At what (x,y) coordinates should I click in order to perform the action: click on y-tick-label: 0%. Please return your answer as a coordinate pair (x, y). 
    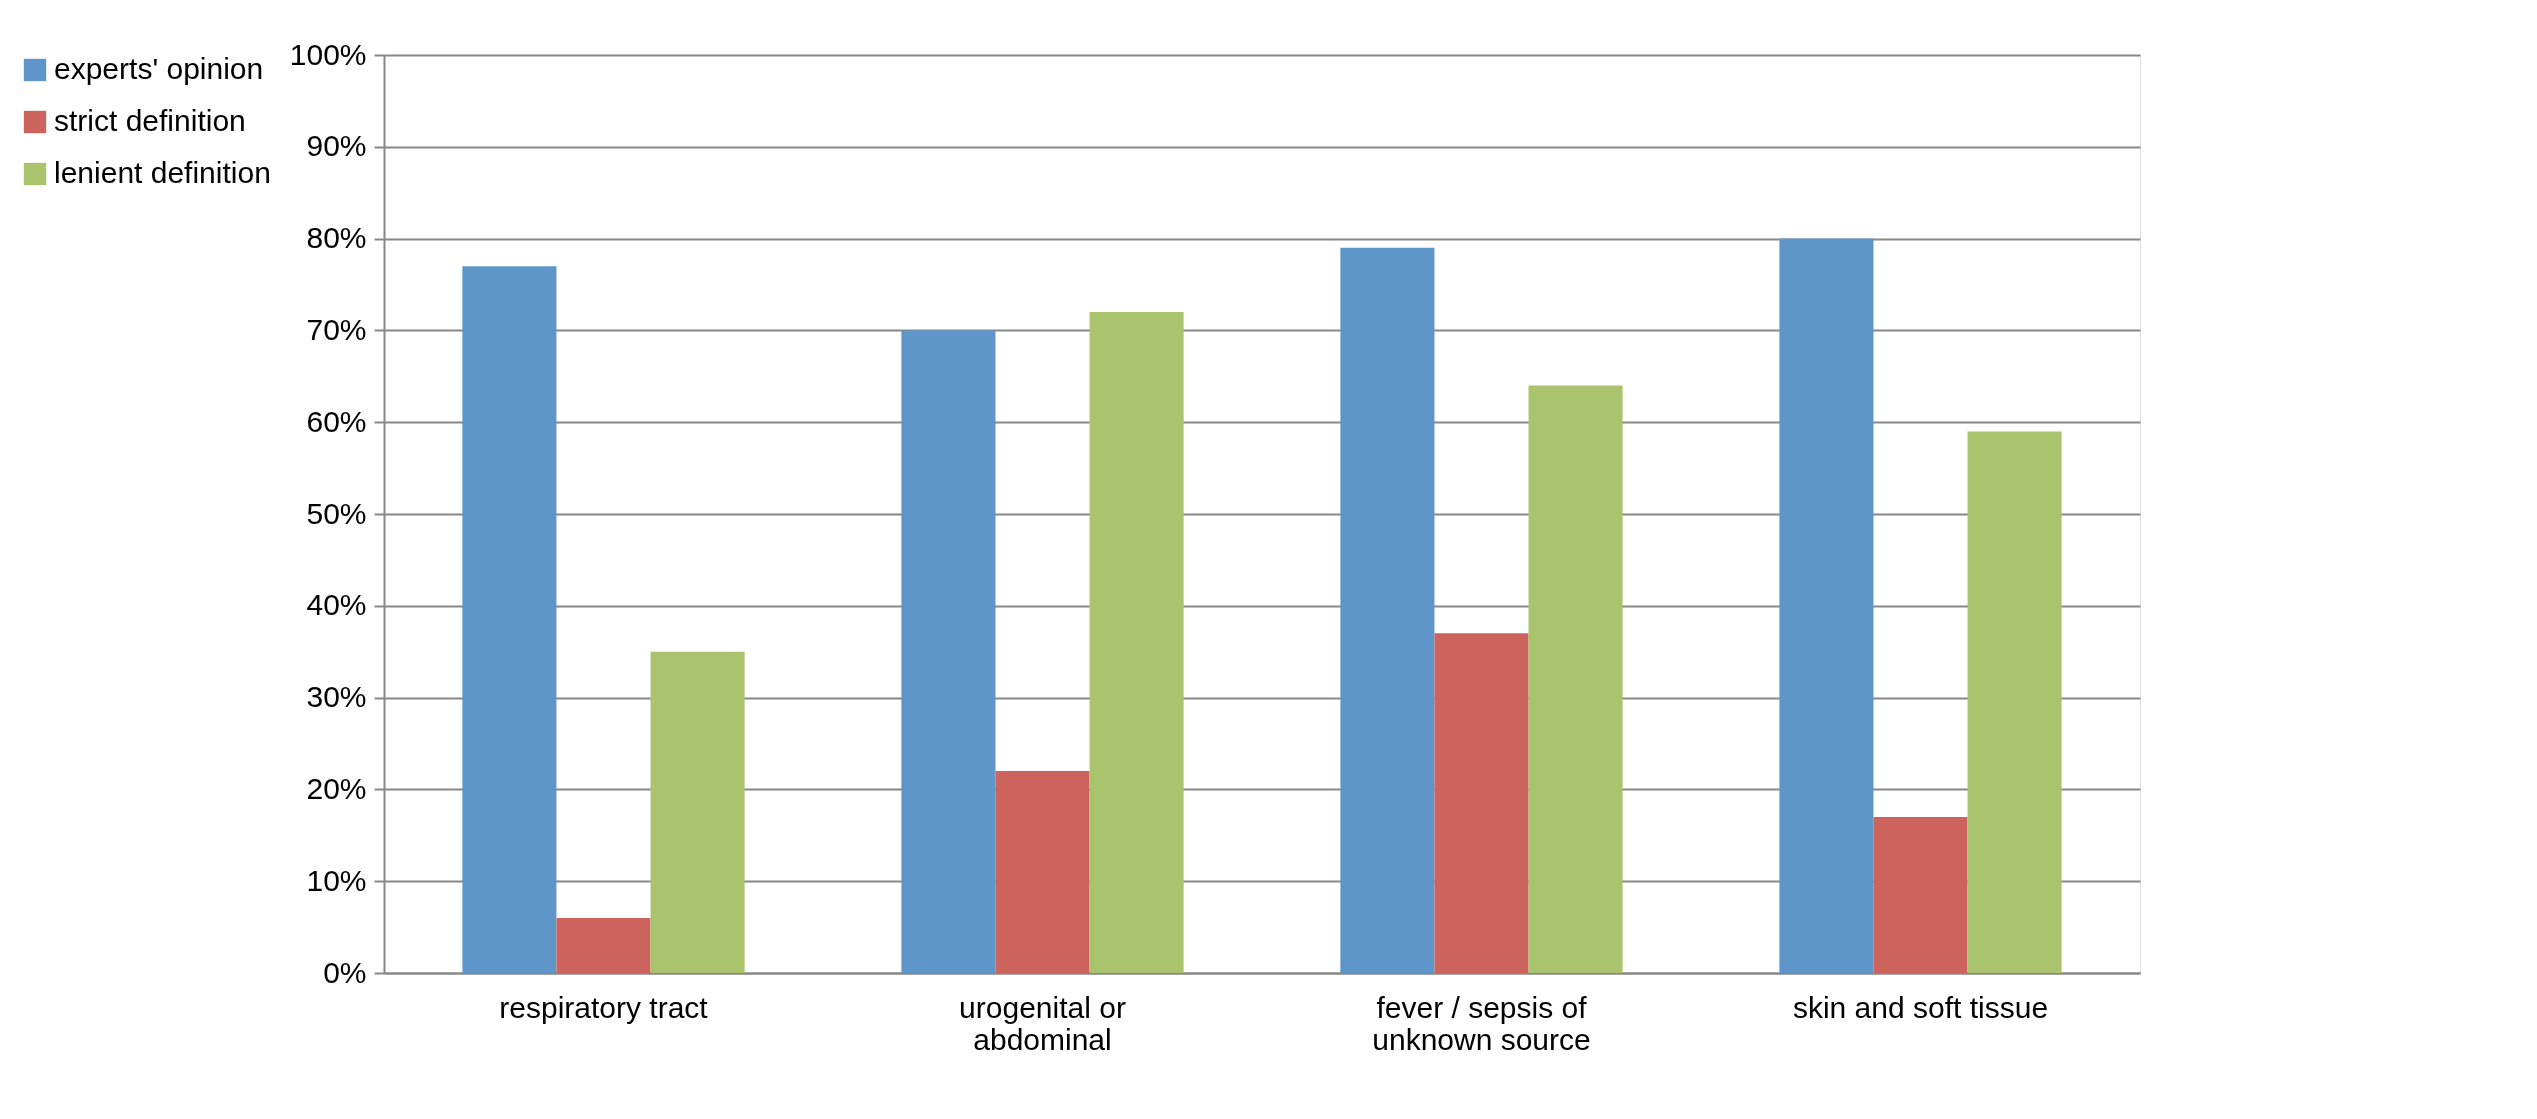
    Looking at the image, I should click on (345, 972).